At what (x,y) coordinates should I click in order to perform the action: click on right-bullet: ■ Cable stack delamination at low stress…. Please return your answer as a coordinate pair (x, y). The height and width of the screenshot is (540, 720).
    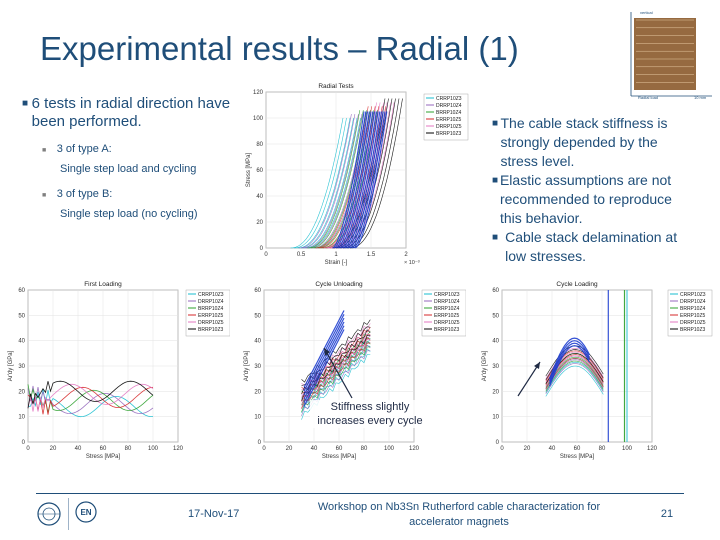
    Looking at the image, I should click on (592, 247).